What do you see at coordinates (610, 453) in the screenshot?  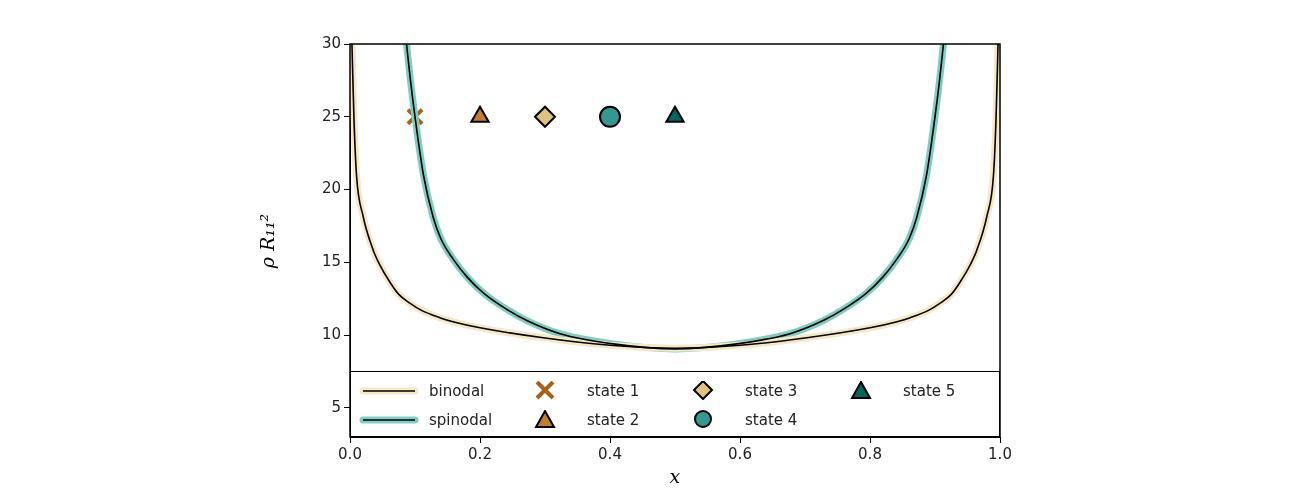 I see `x-tick-label: 0.4` at bounding box center [610, 453].